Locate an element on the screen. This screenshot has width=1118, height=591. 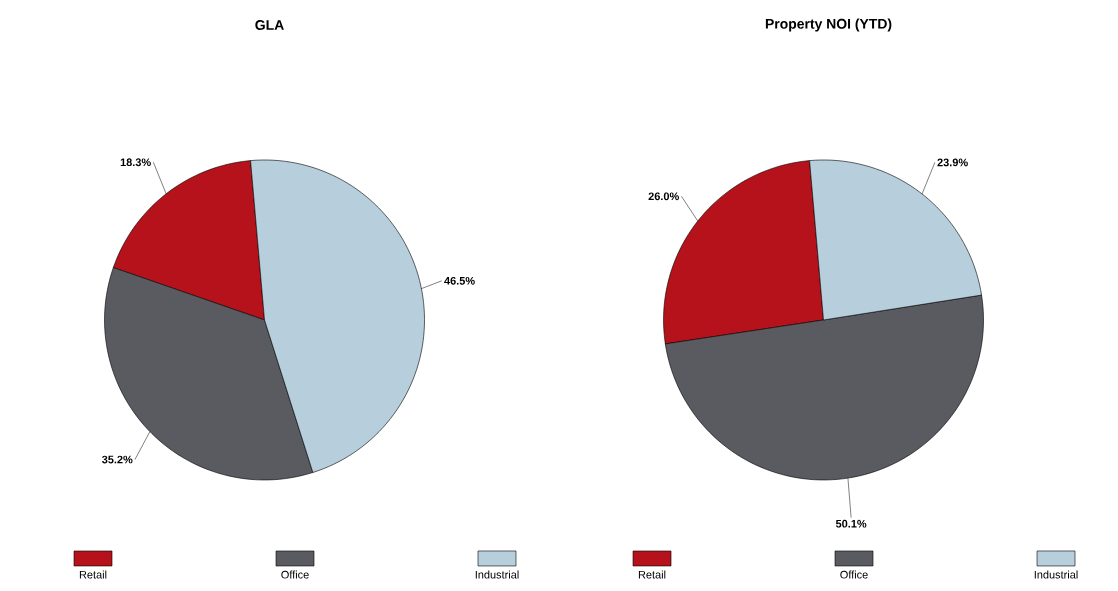
data-label: 18.3% is located at coordinates (135, 162).